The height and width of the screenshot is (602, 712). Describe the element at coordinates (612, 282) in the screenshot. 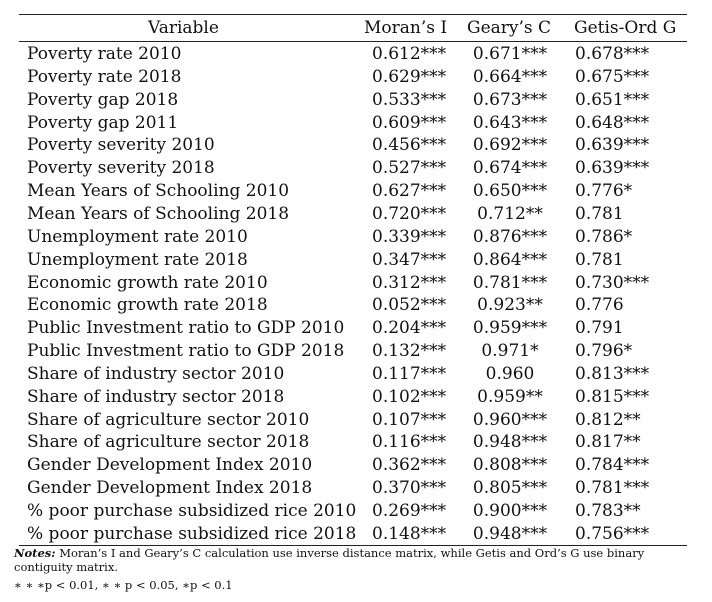

I see `cell-getis-ord-g: 0.730***` at that location.